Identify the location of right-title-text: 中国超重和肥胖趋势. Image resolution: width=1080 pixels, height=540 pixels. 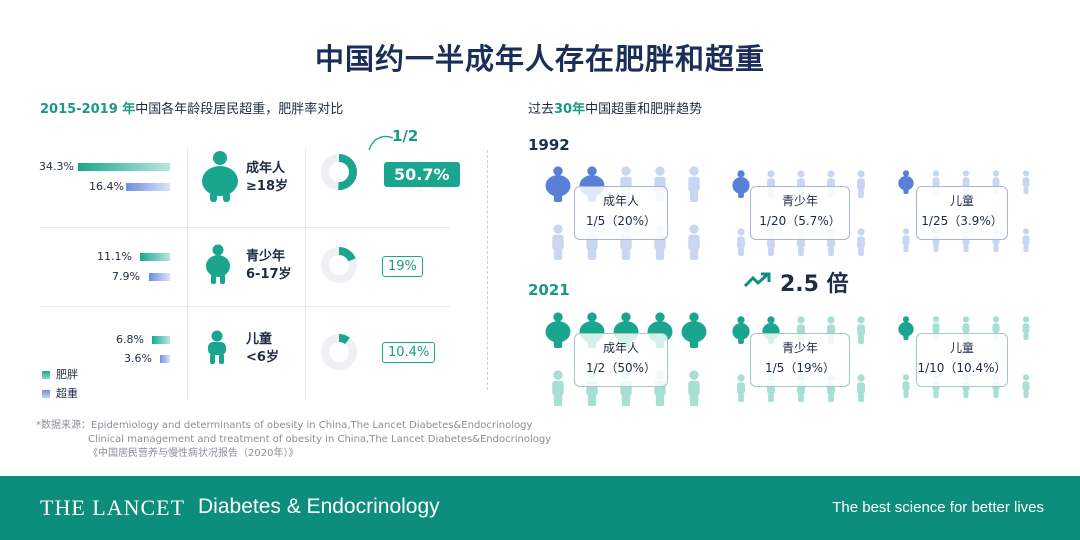
(644, 109).